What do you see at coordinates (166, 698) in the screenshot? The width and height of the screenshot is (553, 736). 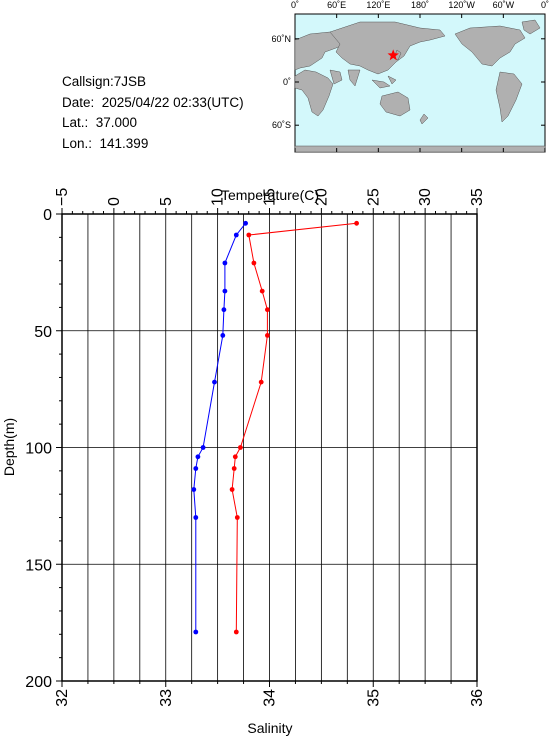 I see `bottom-tick-label: 33` at bounding box center [166, 698].